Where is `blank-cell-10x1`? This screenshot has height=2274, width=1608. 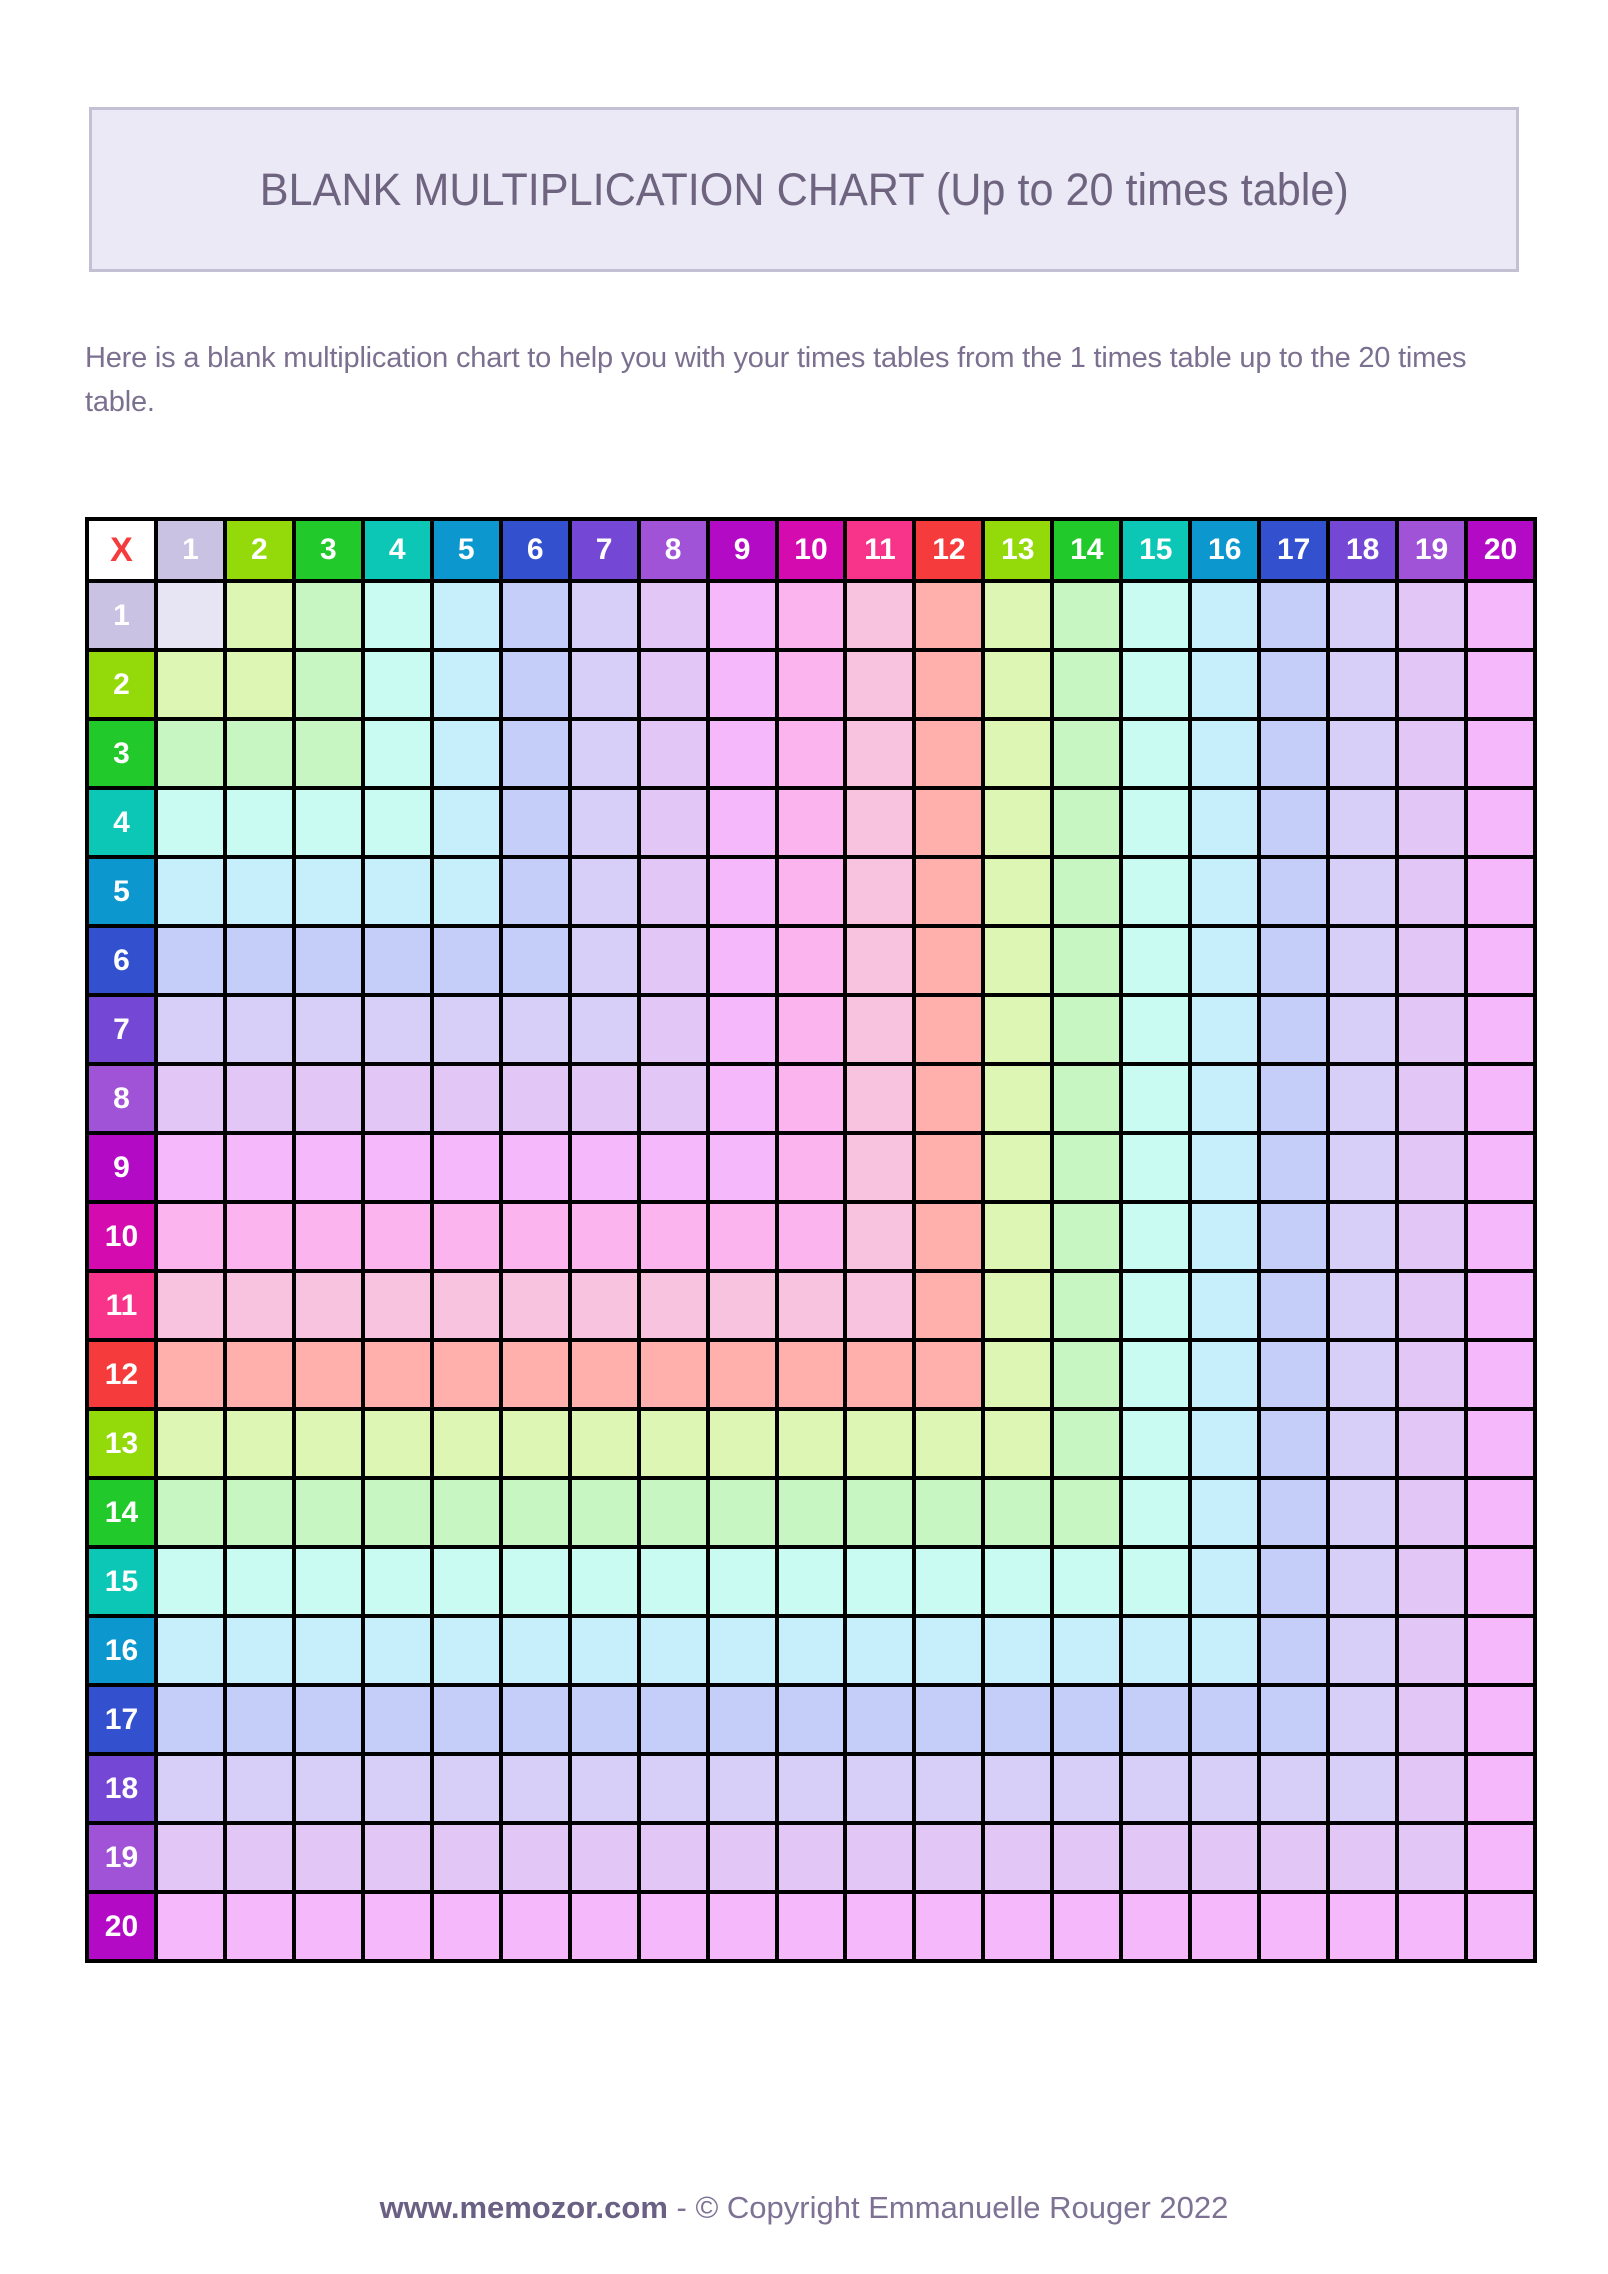 blank-cell-10x1 is located at coordinates (190, 1236).